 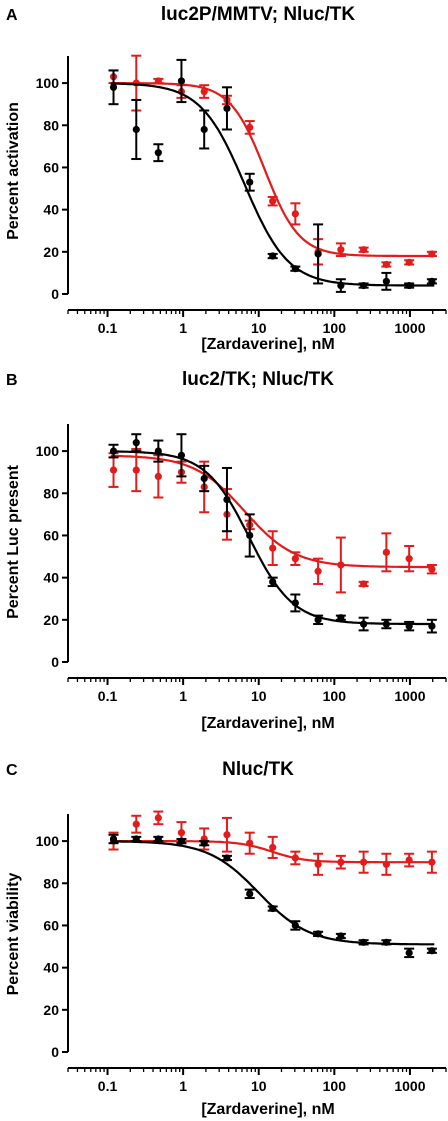 What do you see at coordinates (258, 379) in the screenshot?
I see `chart-title-b: luc2/TK; Nluc/TK` at bounding box center [258, 379].